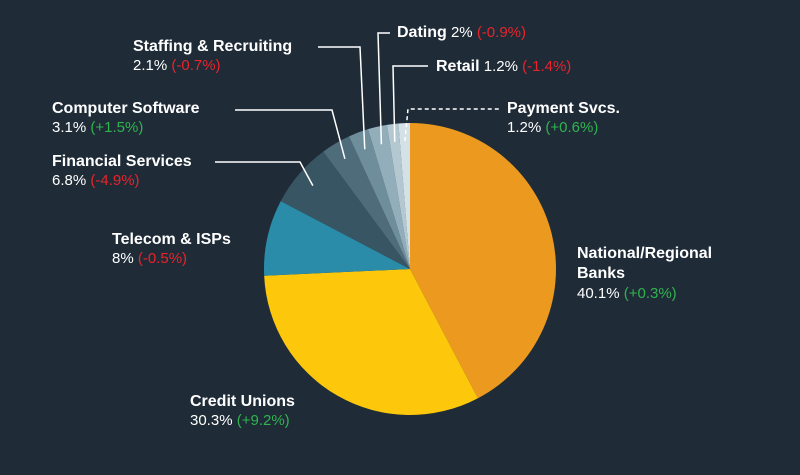 This screenshot has width=800, height=475. I want to click on slice-value: 6.8%, so click(69, 180).